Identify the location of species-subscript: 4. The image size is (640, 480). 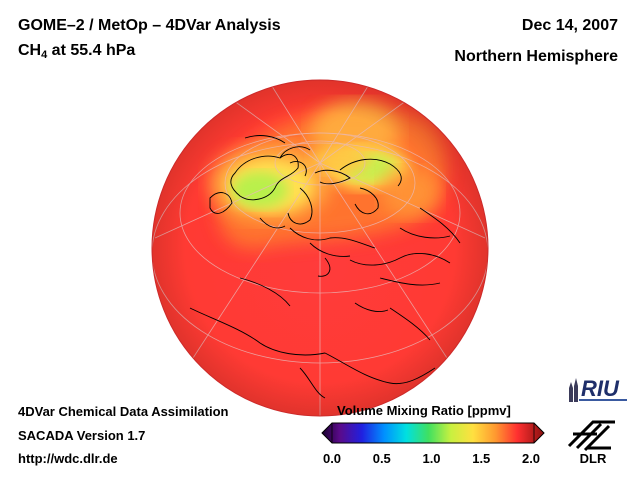
(44, 55).